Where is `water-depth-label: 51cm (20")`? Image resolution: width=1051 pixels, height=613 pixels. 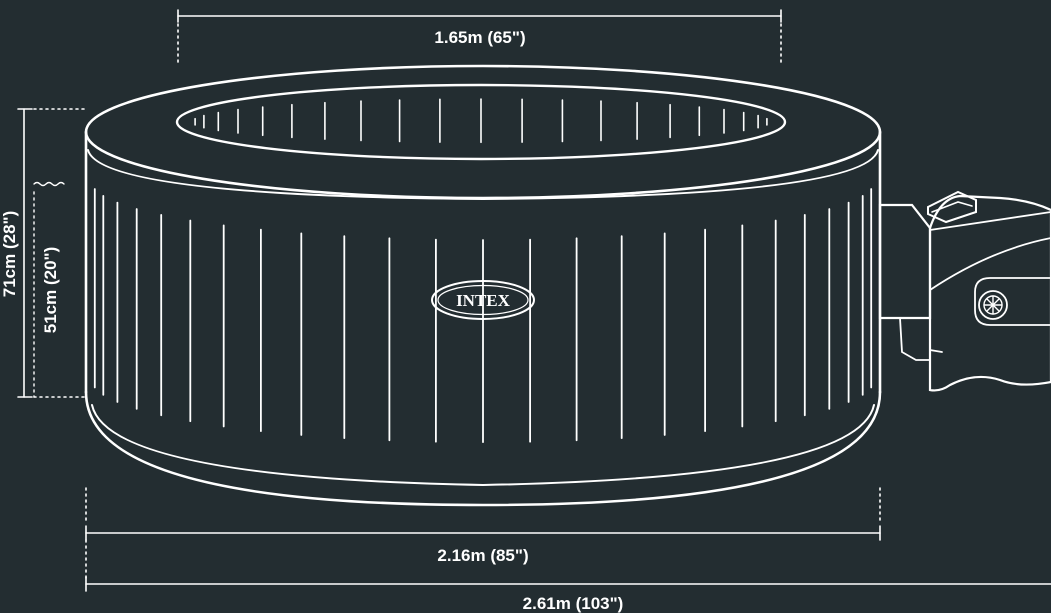
water-depth-label: 51cm (20") is located at coordinates (50, 290).